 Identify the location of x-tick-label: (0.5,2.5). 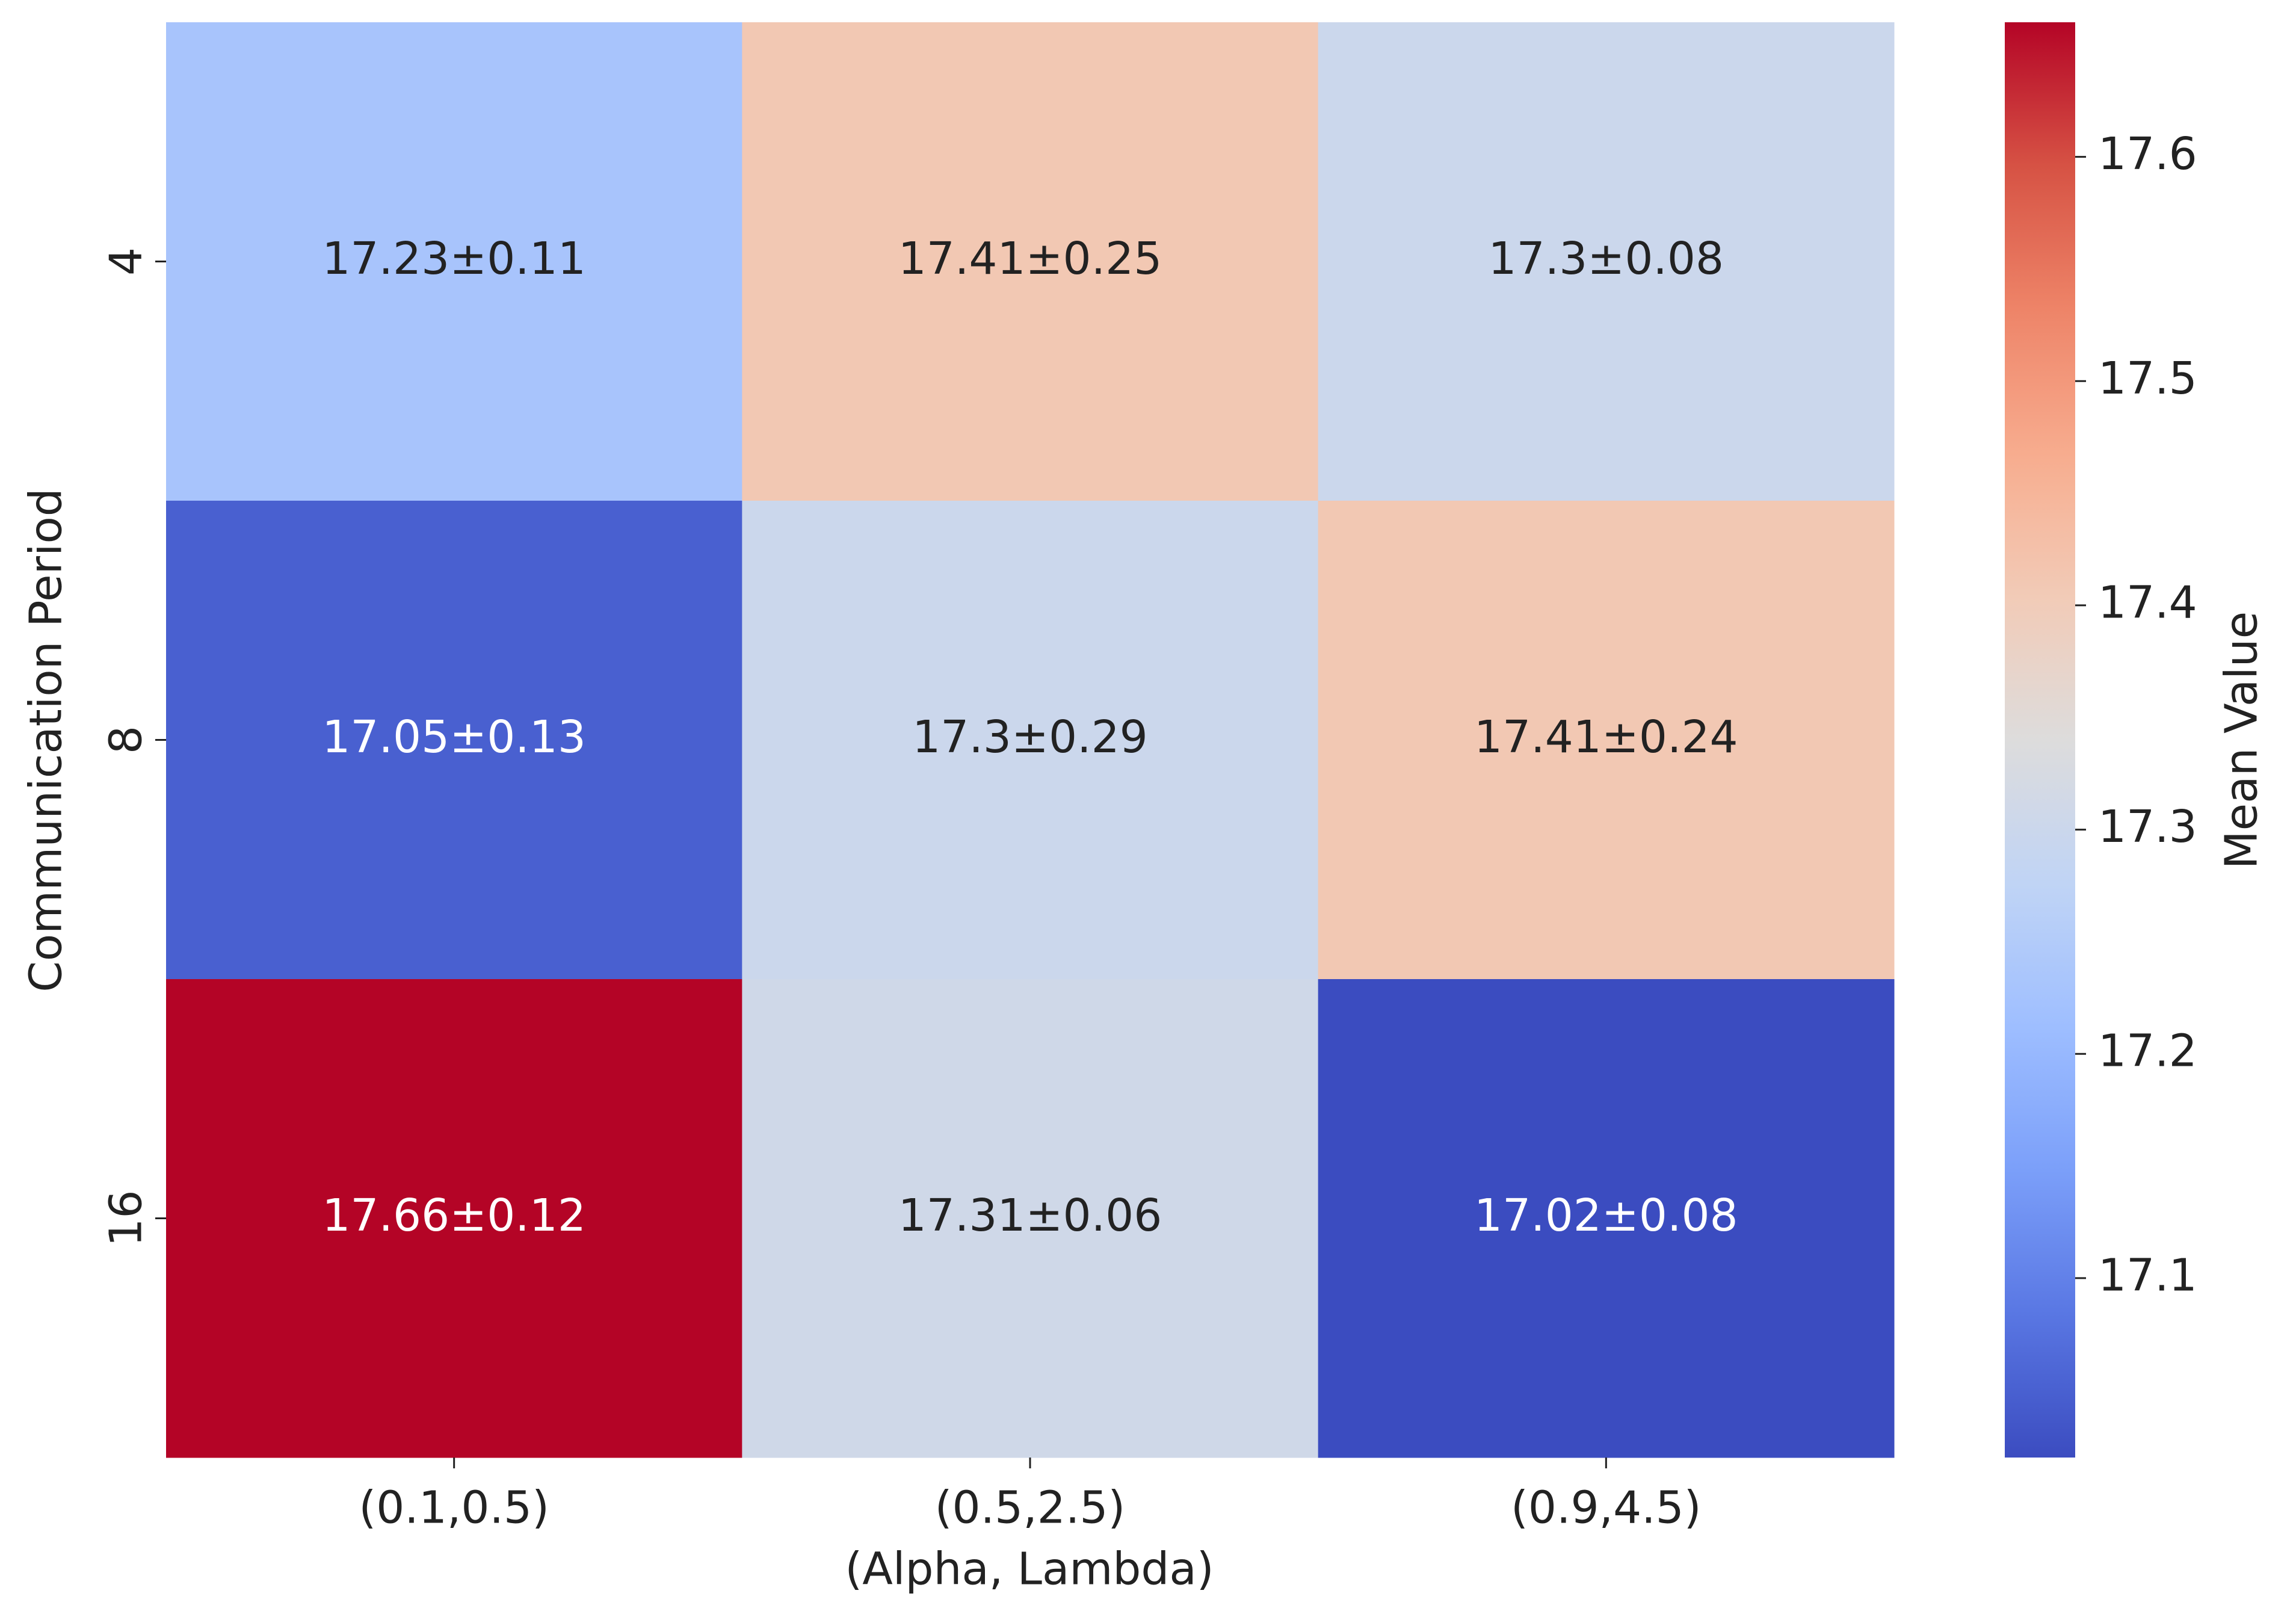
(1030, 1508).